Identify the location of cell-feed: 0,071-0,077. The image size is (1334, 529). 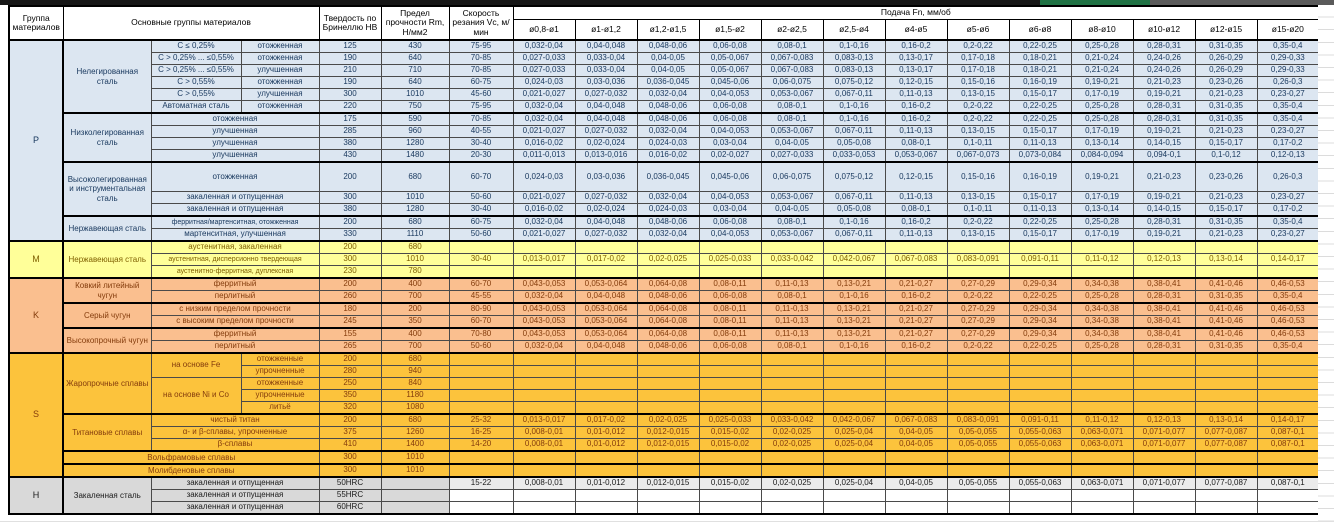
(1164, 445).